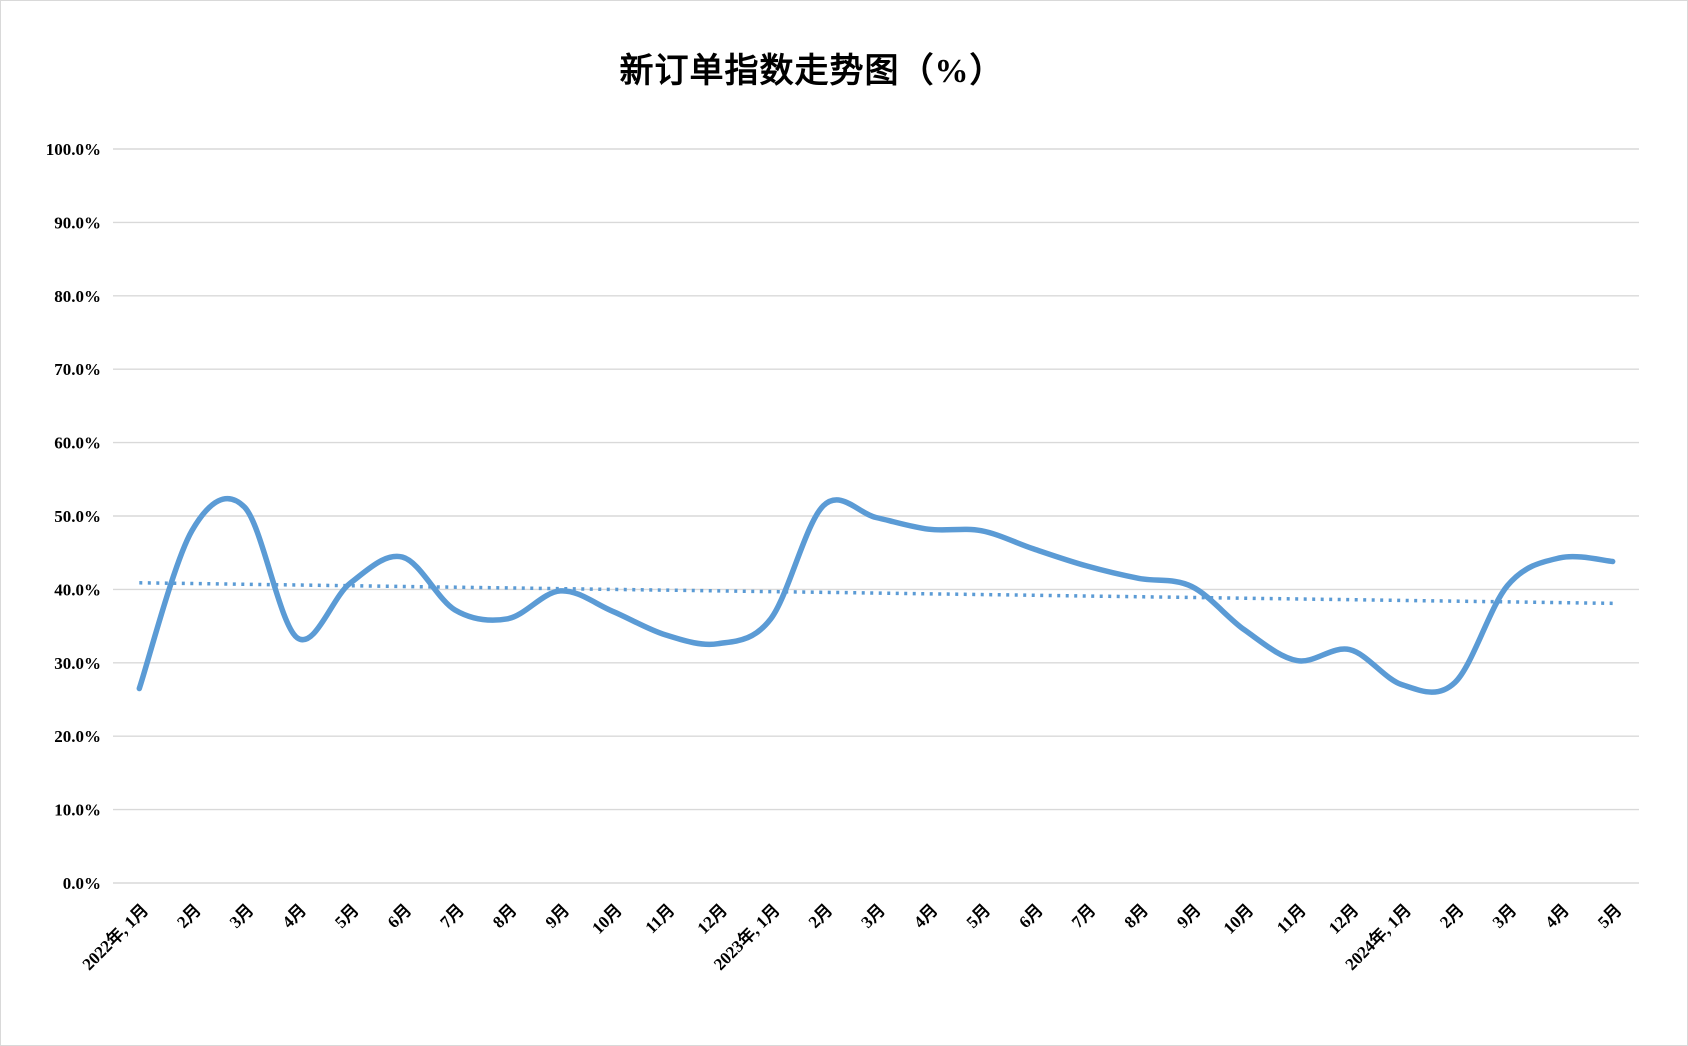  I want to click on y-axis-tick-label: 30.0%, so click(77, 663).